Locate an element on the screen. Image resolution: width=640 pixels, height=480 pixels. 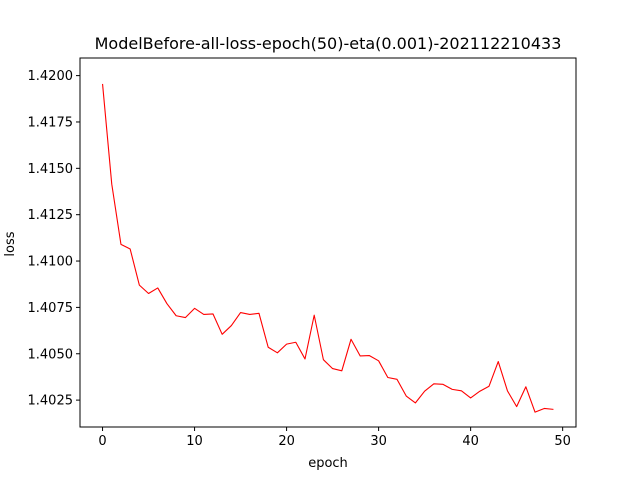
x-axis-label: epoch is located at coordinates (328, 463).